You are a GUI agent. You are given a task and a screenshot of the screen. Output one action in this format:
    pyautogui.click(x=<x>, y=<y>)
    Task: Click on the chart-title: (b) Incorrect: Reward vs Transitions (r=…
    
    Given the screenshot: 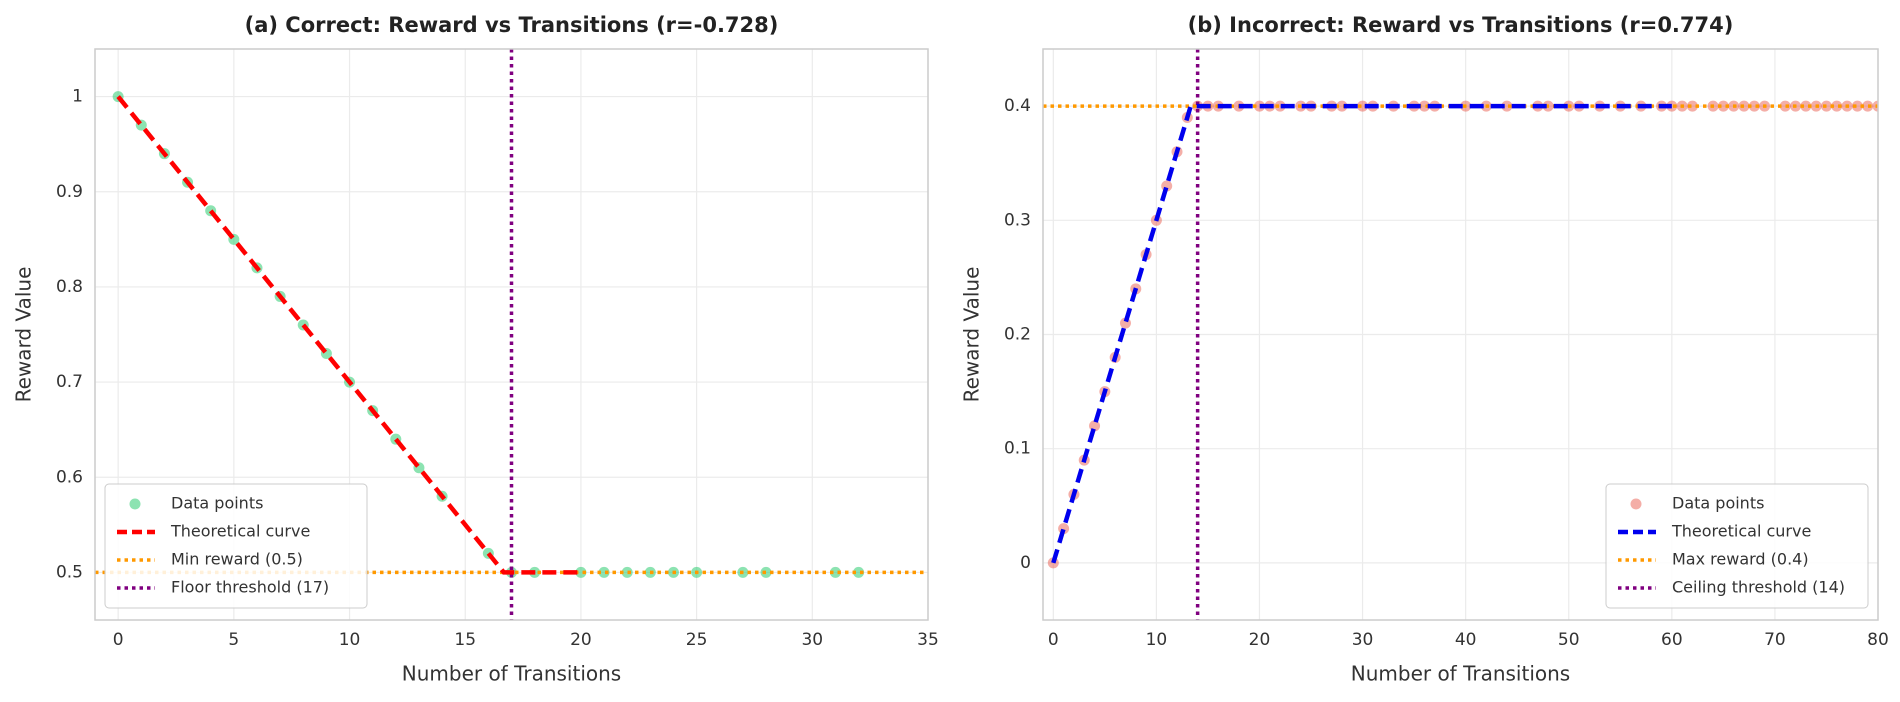 What is the action you would take?
    pyautogui.click(x=1461, y=25)
    